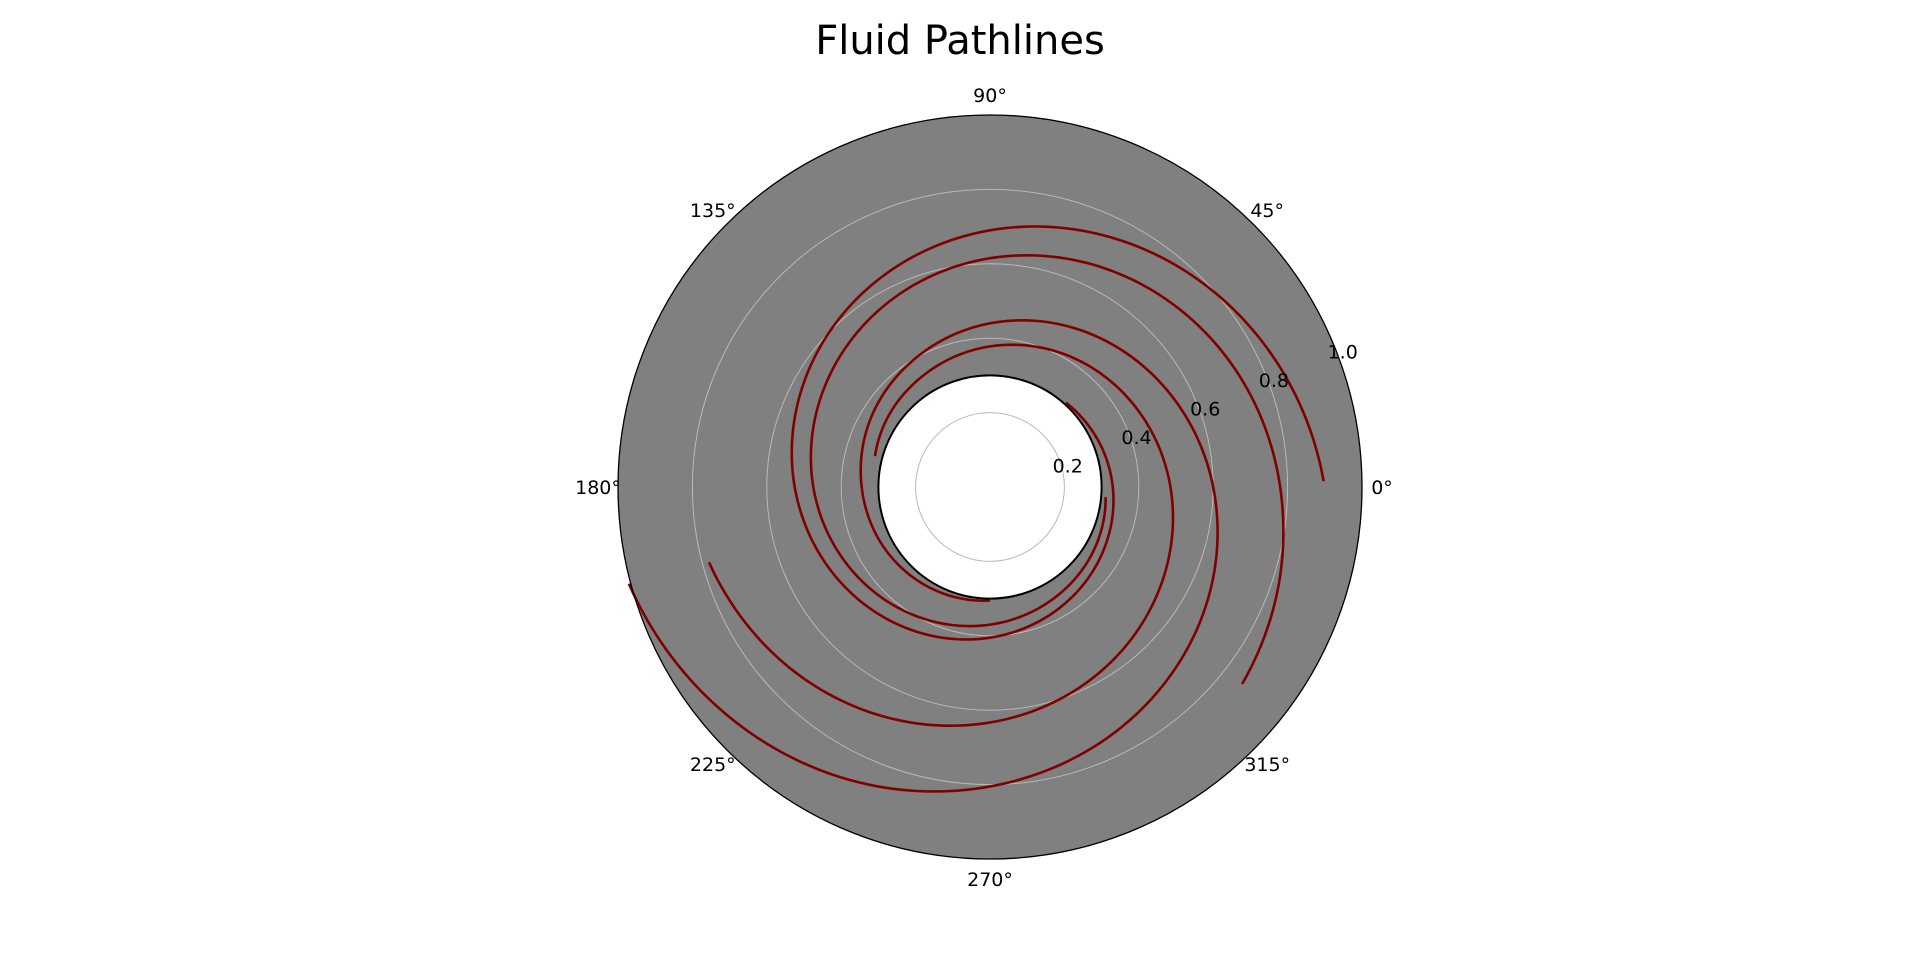 The image size is (1920, 961). I want to click on theta-tick-label: 270°, so click(990, 880).